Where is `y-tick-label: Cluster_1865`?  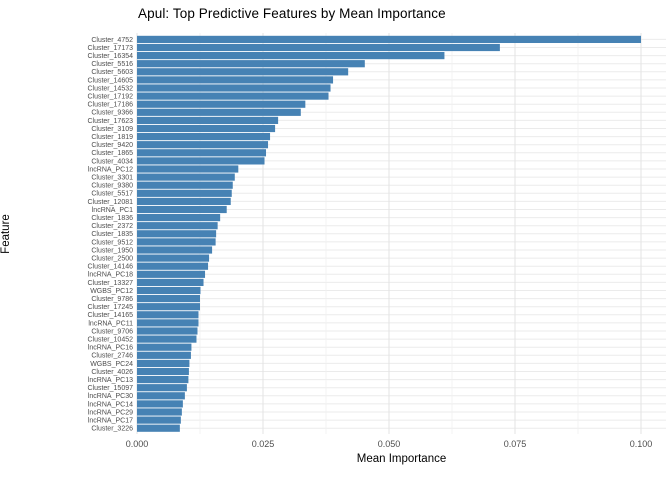 y-tick-label: Cluster_1865 is located at coordinates (112, 153).